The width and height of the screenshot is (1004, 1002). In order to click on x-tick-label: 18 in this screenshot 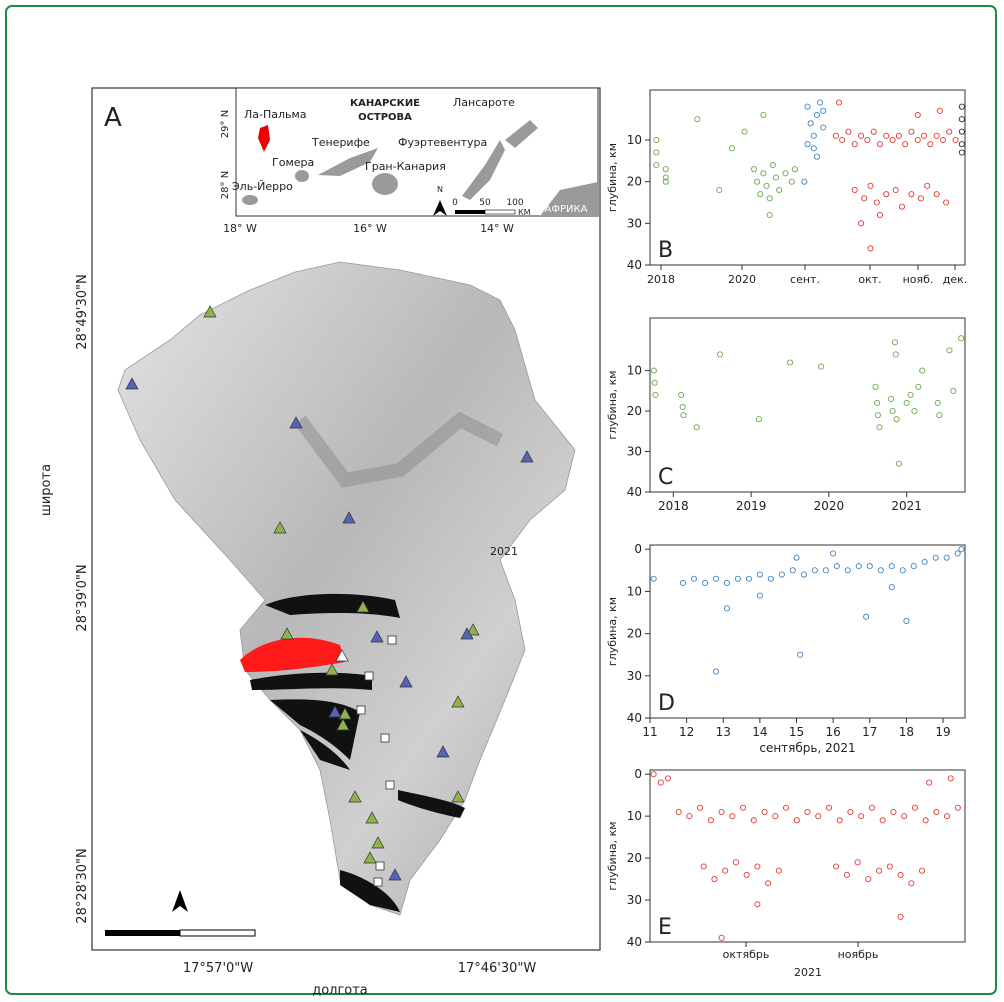, I will do `click(906, 732)`.